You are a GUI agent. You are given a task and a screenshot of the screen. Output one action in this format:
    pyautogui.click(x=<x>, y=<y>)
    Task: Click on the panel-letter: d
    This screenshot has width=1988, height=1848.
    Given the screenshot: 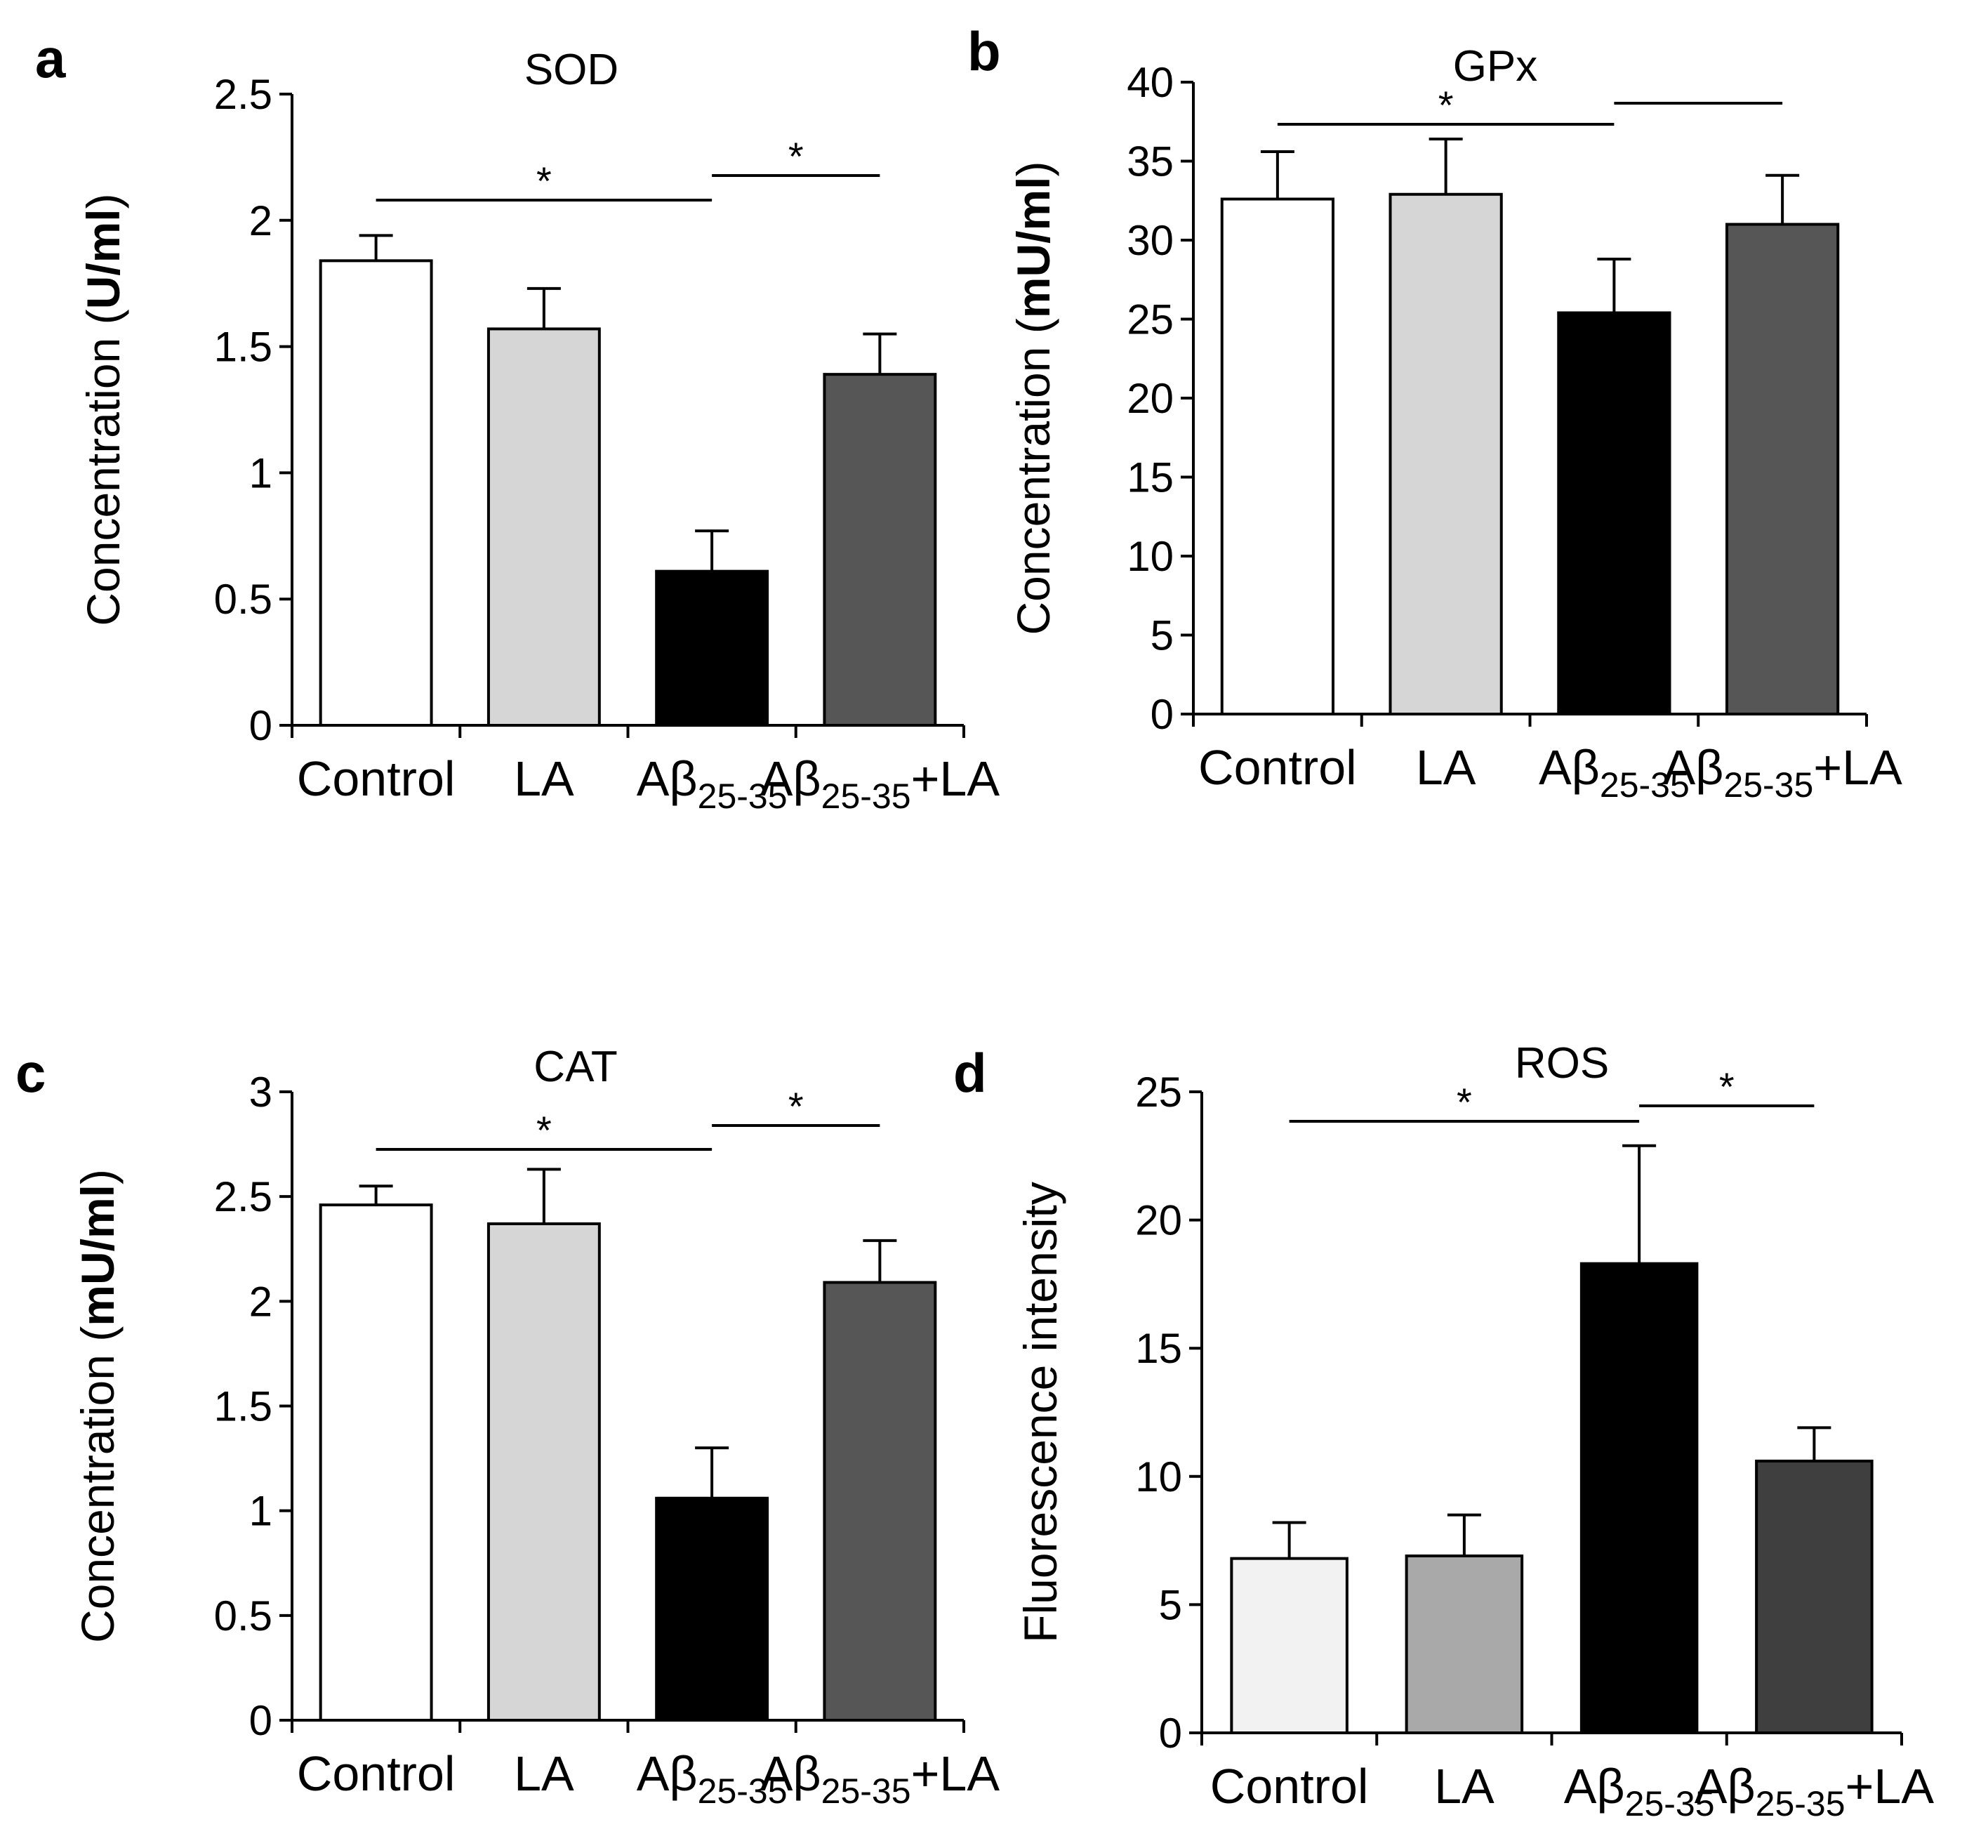 What is the action you would take?
    pyautogui.click(x=970, y=1073)
    